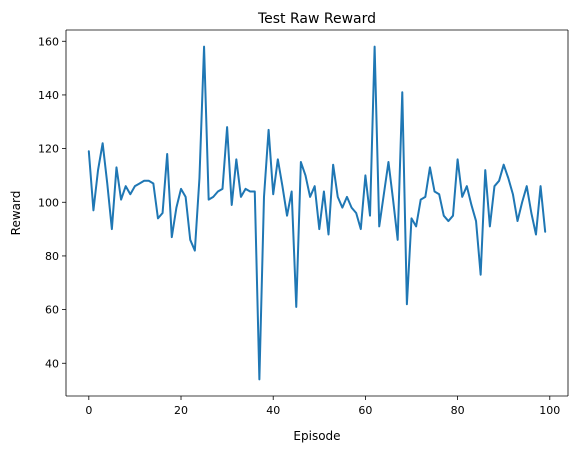 The height and width of the screenshot is (453, 571). I want to click on y-axis-ticks: 40 60 80 100 120 140 160, so click(52, 202).